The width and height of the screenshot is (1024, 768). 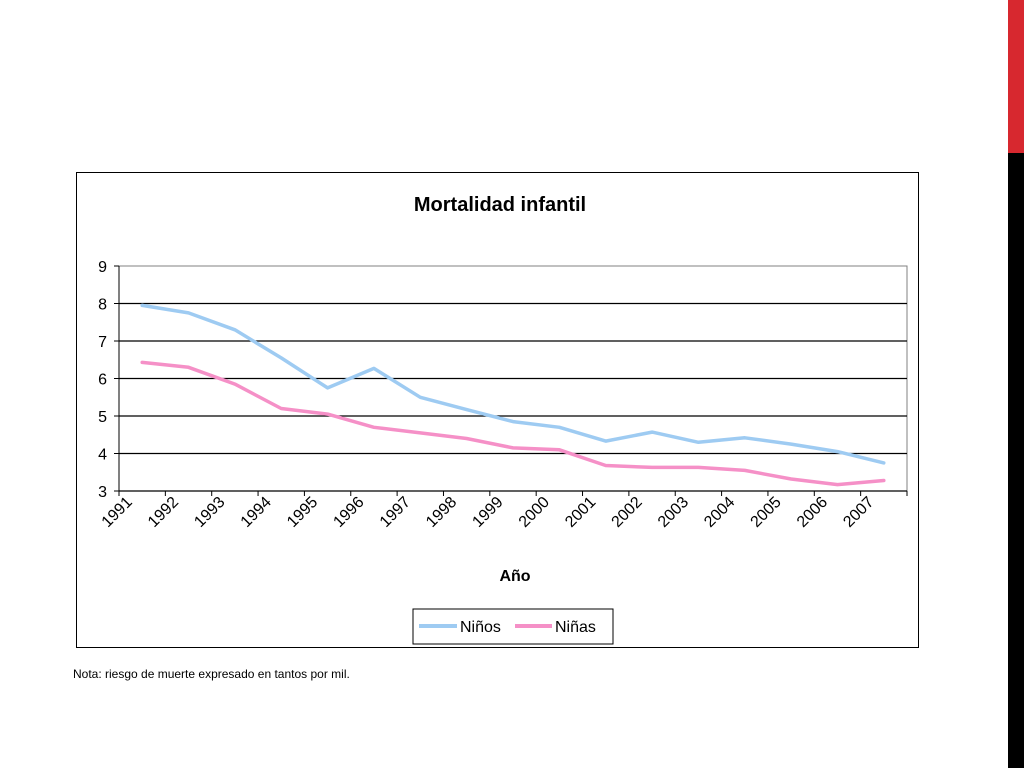 I want to click on y-tick-label: 3, so click(x=102, y=492).